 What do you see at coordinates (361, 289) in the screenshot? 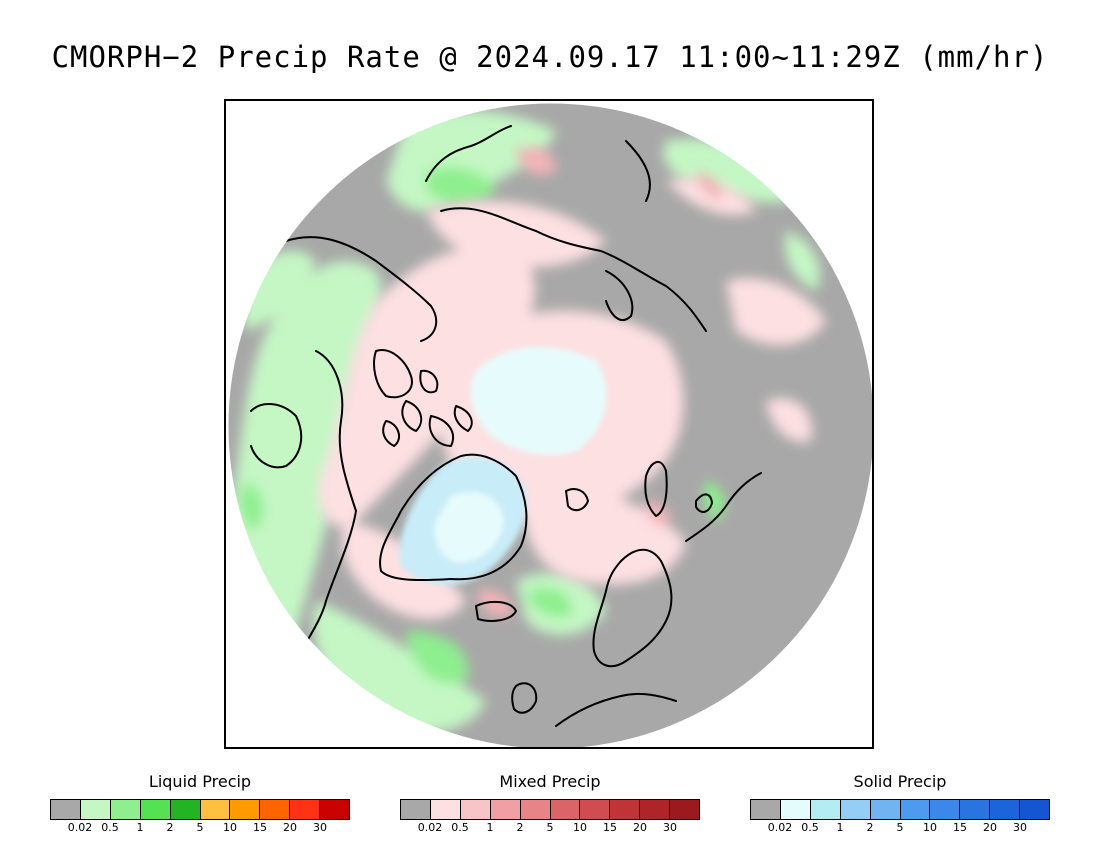
I see `alaska-coast` at bounding box center [361, 289].